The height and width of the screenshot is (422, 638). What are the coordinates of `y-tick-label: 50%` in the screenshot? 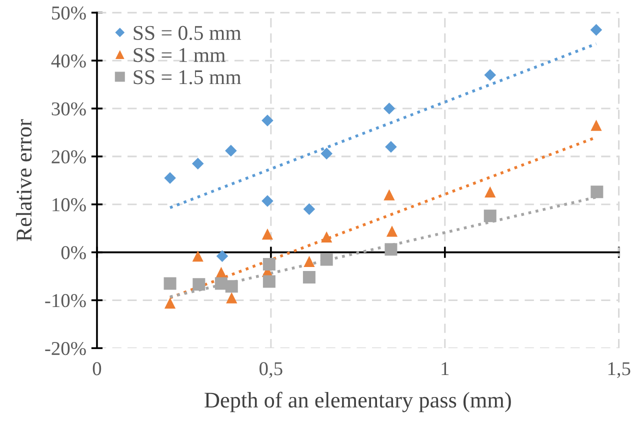 It's located at (69, 13).